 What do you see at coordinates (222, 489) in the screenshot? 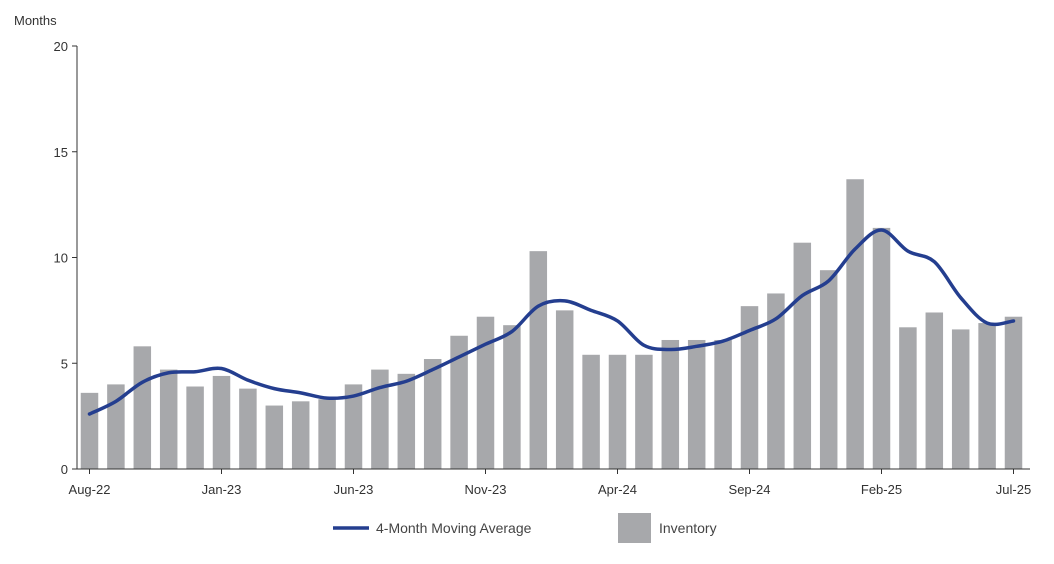
I see `x-tick-label: Jan-23` at bounding box center [222, 489].